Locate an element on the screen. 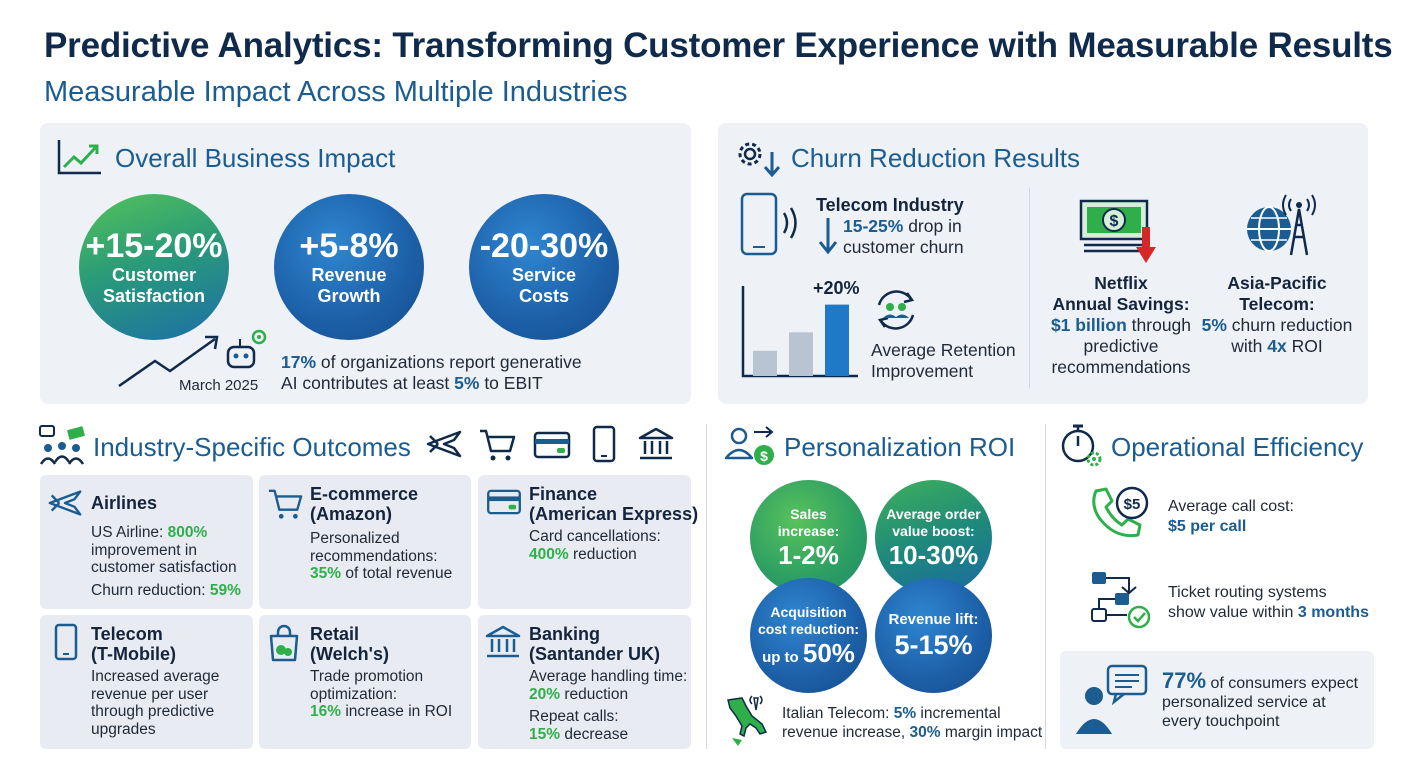  person-money-icon: $ is located at coordinates (749, 445).